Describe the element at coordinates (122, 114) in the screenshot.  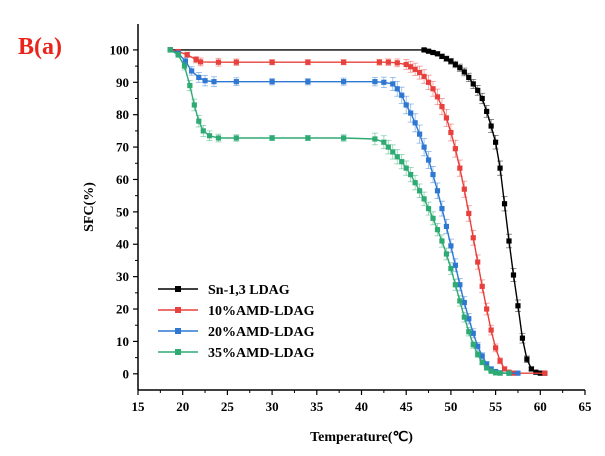
I see `y-tick-label: 80` at that location.